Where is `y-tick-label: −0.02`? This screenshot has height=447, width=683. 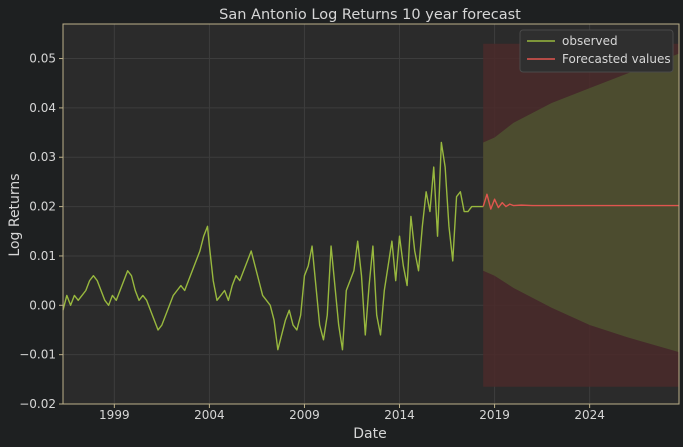 y-tick-label: −0.02 is located at coordinates (37, 404).